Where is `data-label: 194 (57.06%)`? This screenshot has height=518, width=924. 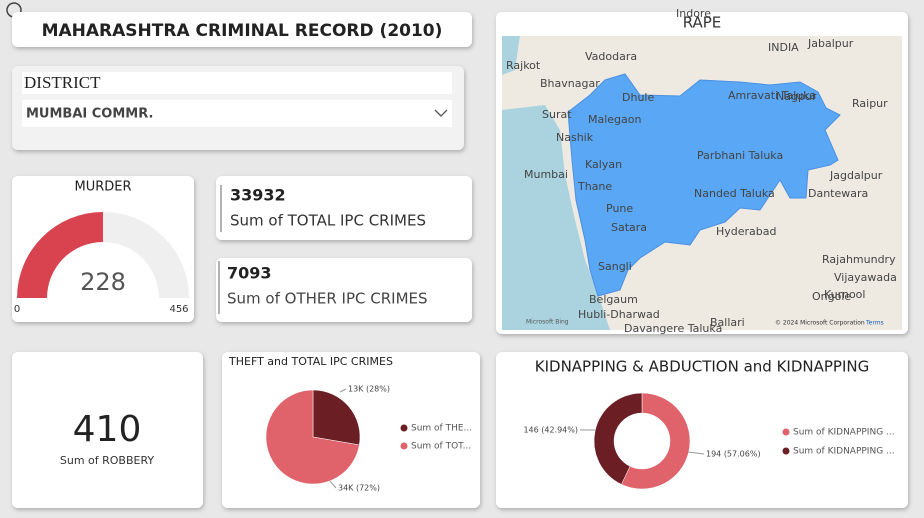
data-label: 194 (57.06%) is located at coordinates (733, 454).